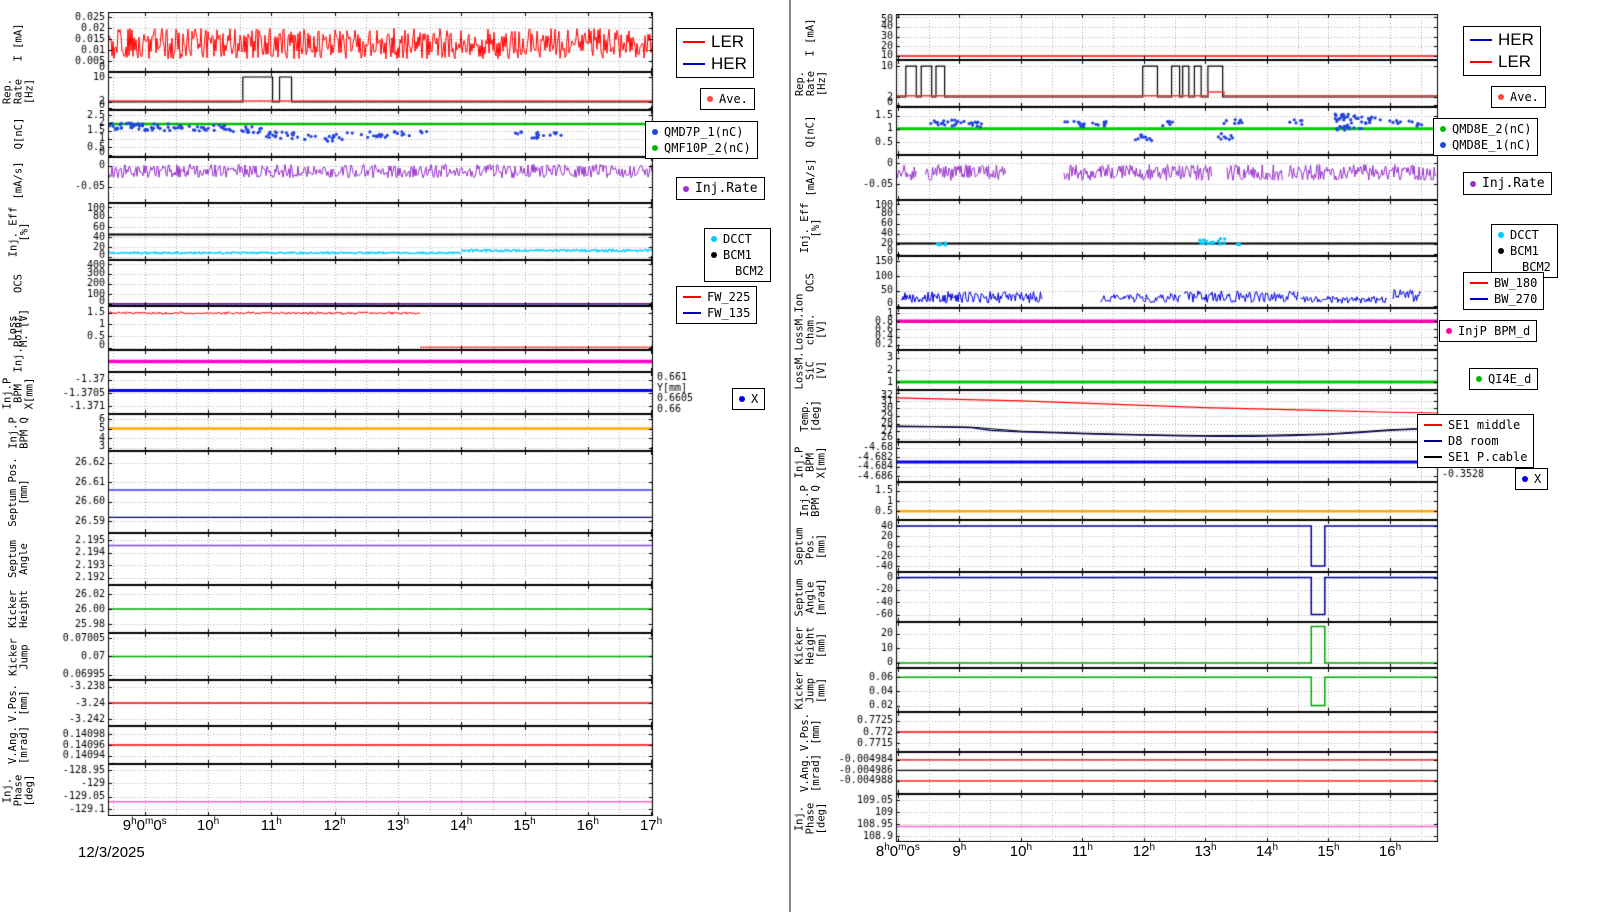 This screenshot has width=1606, height=912. Describe the element at coordinates (737, 255) in the screenshot. I see `legend-entry: BCM1` at that location.